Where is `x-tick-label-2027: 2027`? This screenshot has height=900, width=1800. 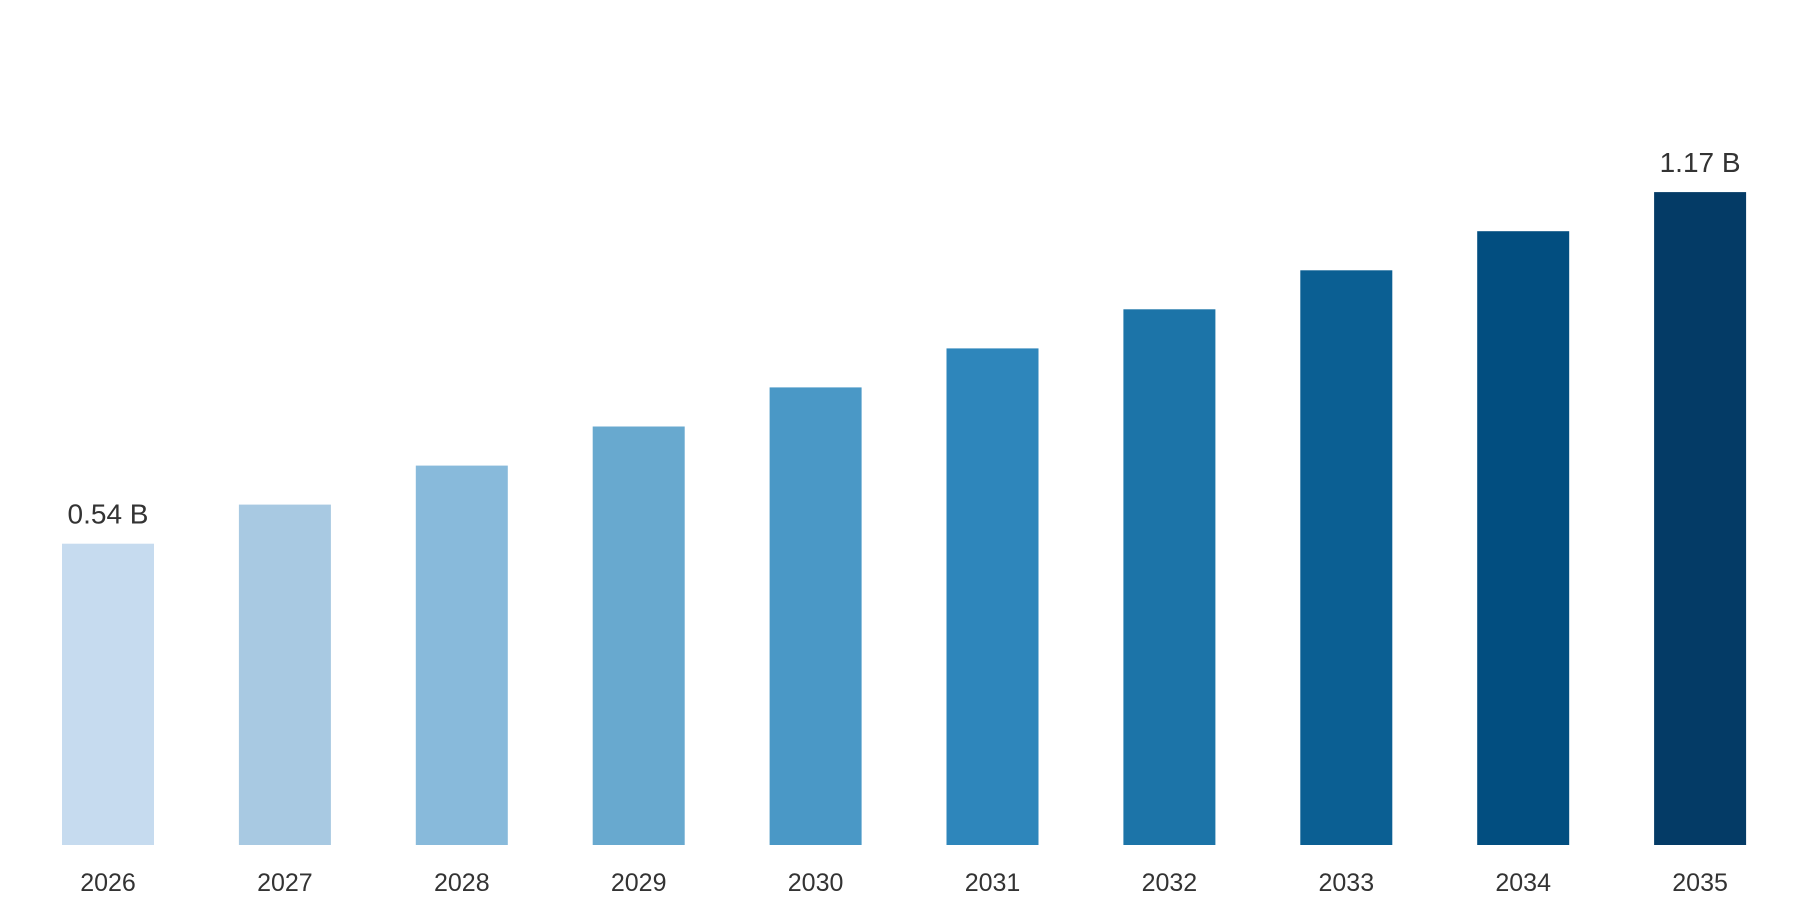
x-tick-label-2027: 2027 is located at coordinates (285, 883).